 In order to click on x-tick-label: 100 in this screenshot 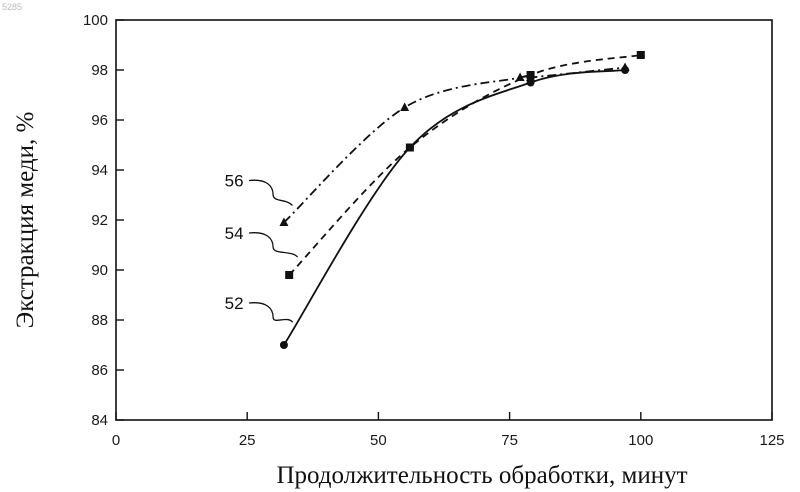, I will do `click(640, 440)`.